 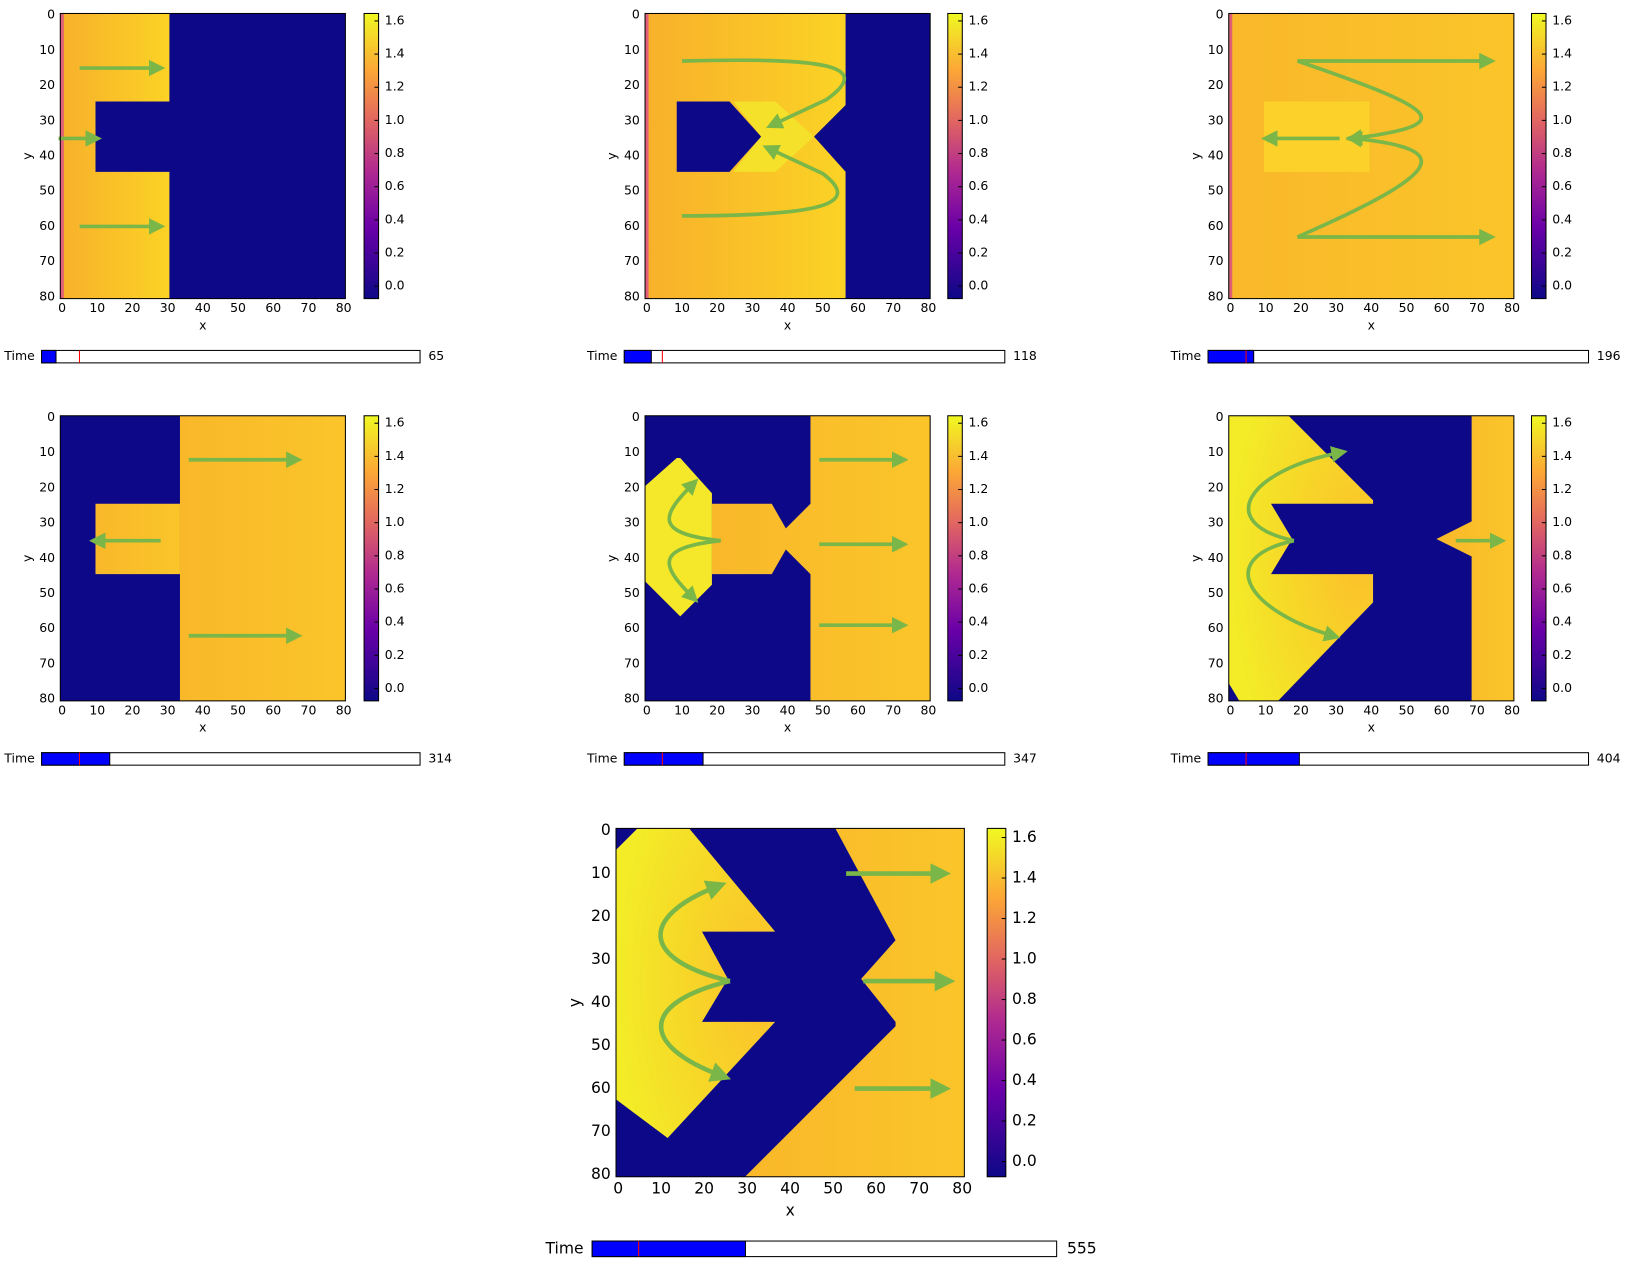 What do you see at coordinates (1216, 119) in the screenshot?
I see `y-tick-label: 30` at bounding box center [1216, 119].